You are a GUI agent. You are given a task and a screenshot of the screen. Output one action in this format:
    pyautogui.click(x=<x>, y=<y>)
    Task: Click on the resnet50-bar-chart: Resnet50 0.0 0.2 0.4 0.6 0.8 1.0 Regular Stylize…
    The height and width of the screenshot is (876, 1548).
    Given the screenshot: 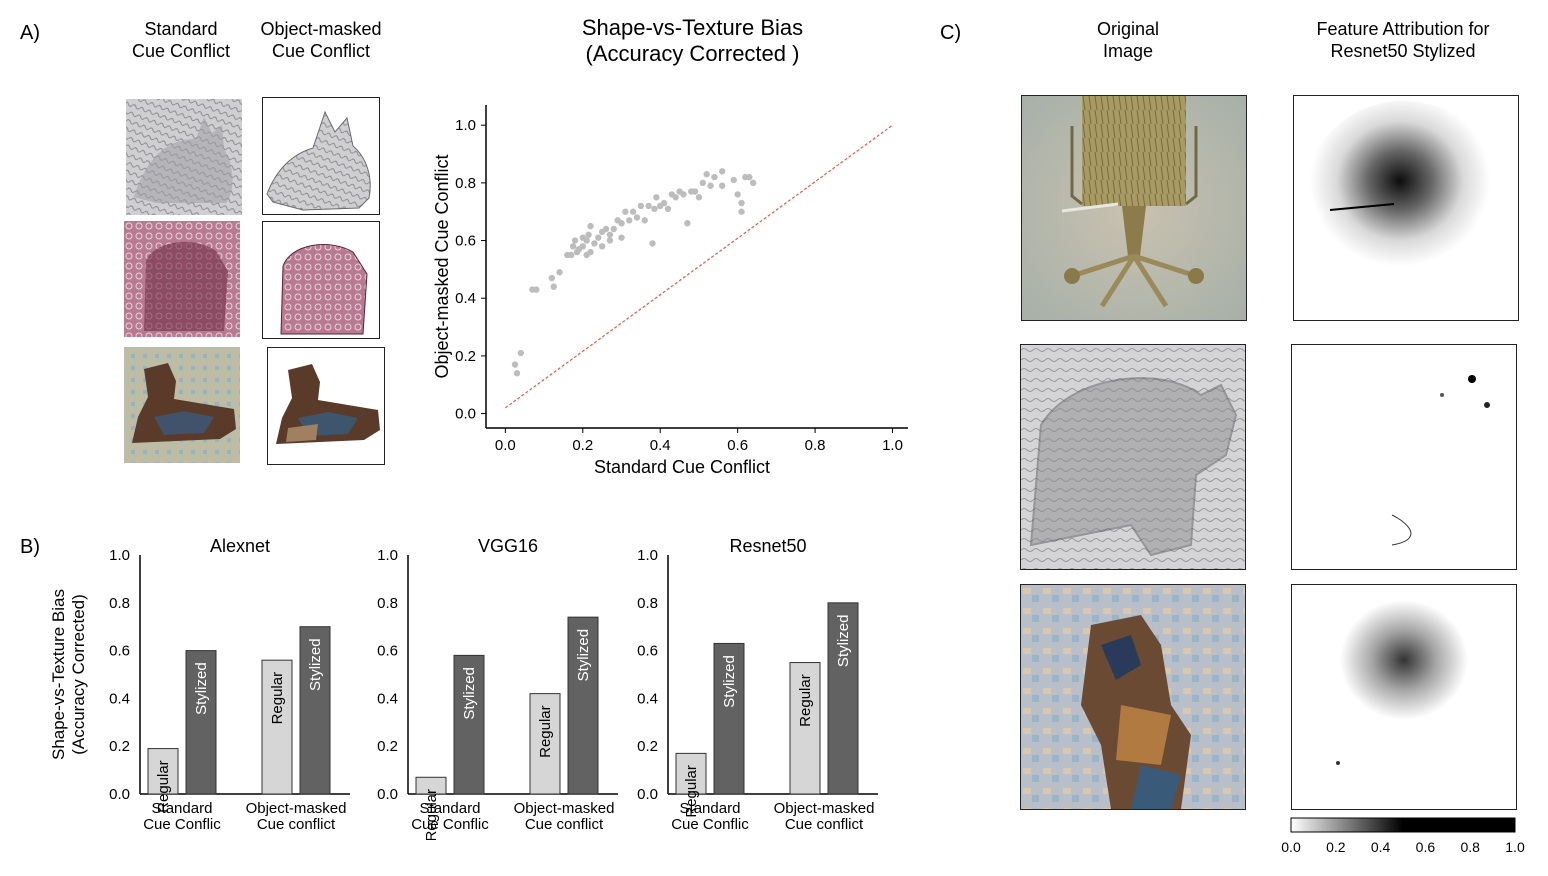 What is the action you would take?
    pyautogui.click(x=757, y=684)
    